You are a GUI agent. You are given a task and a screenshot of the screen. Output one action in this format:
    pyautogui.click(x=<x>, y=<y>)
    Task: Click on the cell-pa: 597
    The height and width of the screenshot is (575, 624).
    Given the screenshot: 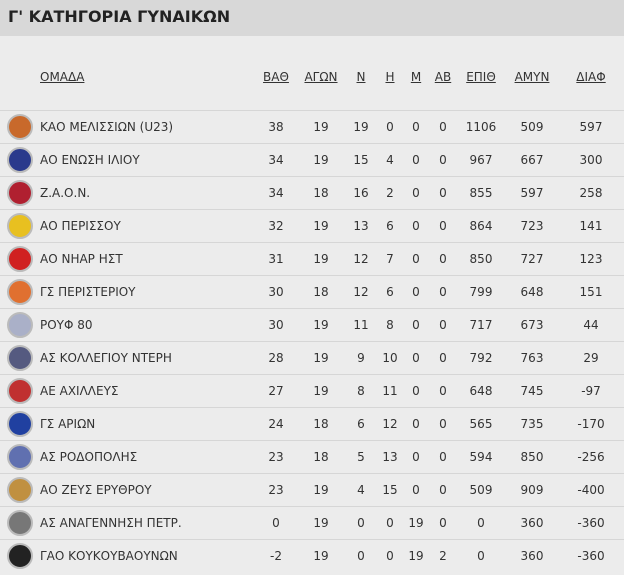 What is the action you would take?
    pyautogui.click(x=532, y=192)
    